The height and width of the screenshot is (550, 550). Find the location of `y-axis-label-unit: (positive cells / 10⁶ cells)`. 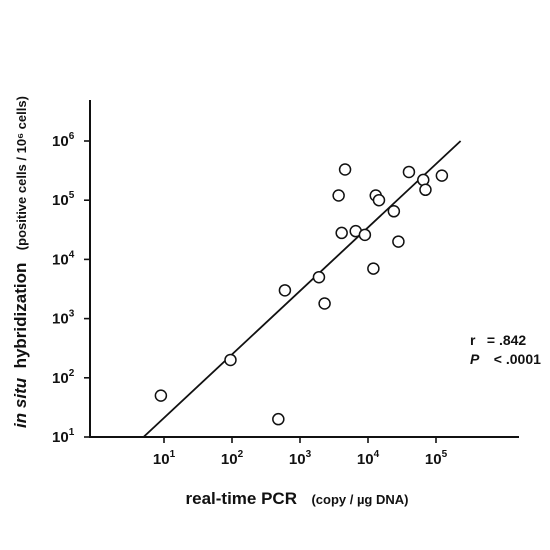

y-axis-label-unit: (positive cells / 10⁶ cells) is located at coordinates (21, 173).